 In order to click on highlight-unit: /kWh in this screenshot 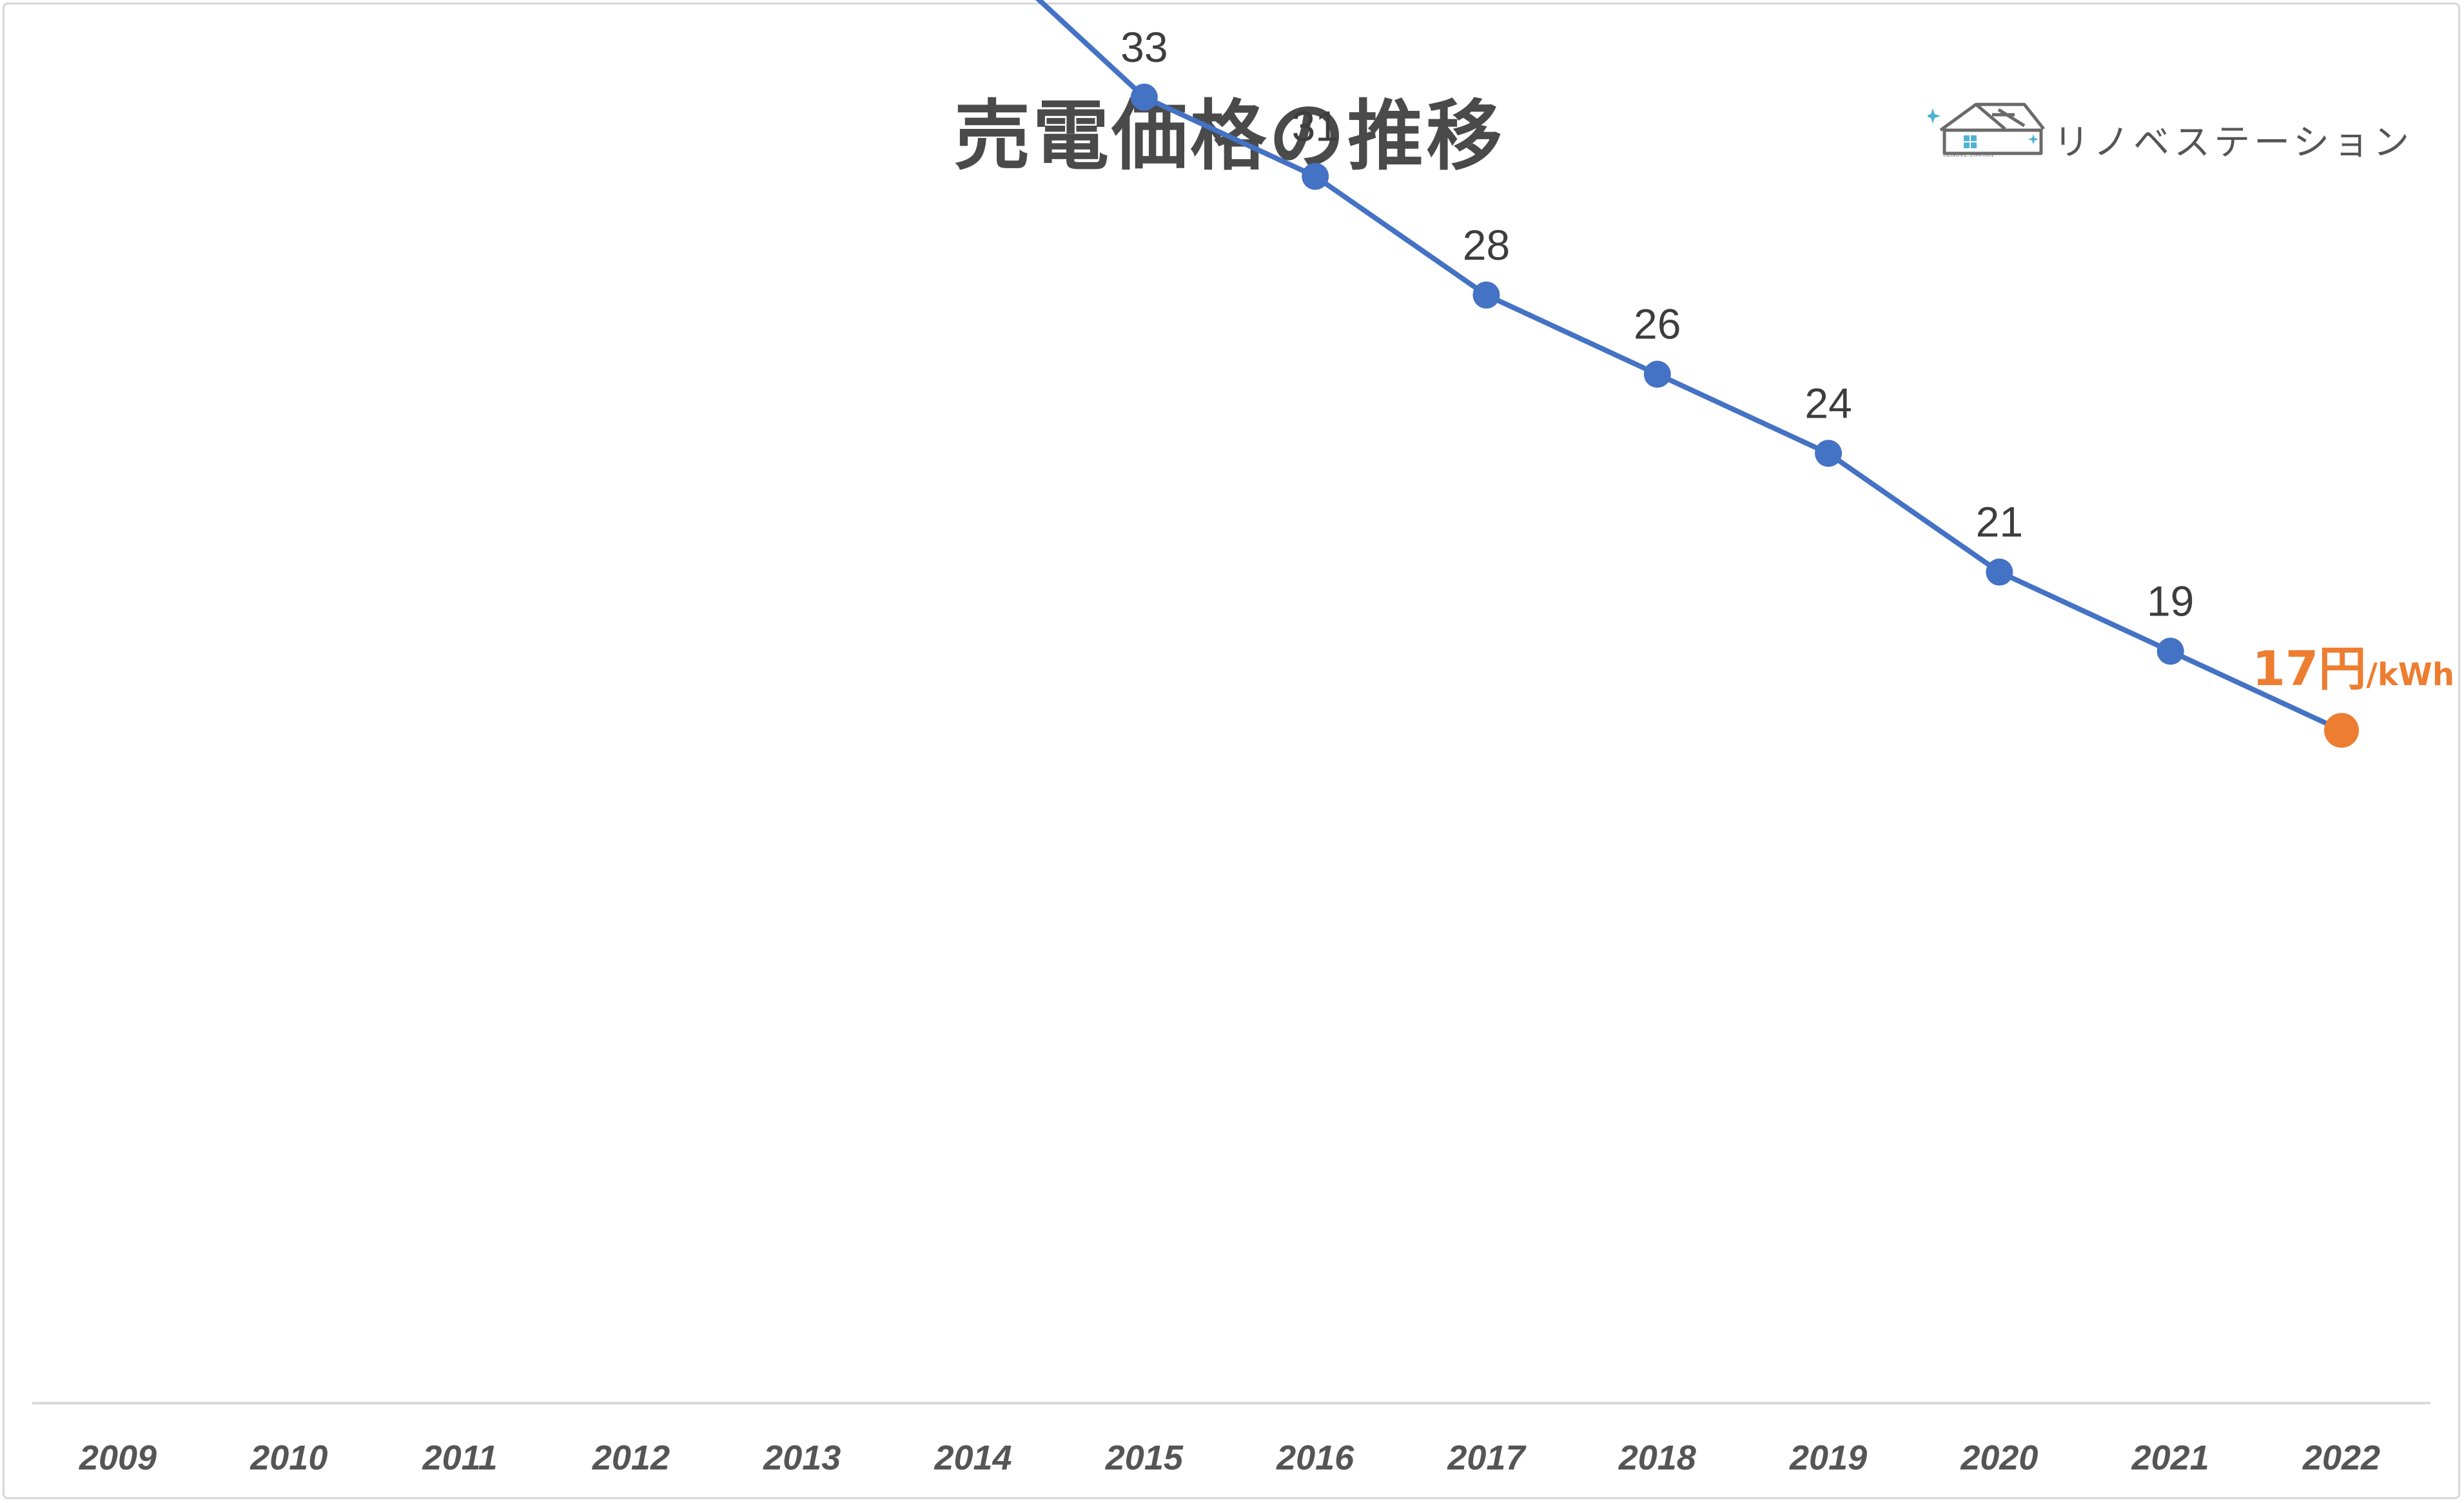, I will do `click(2410, 675)`.